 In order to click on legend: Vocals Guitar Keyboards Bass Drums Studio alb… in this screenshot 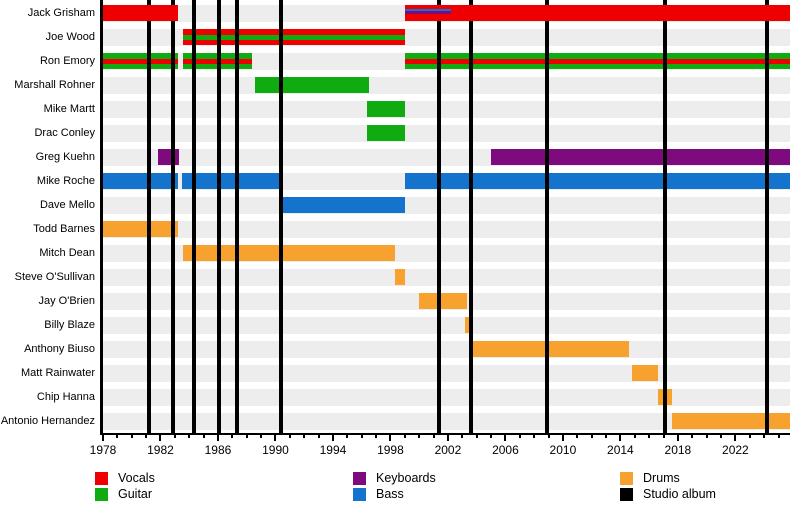, I will do `click(400, 487)`.